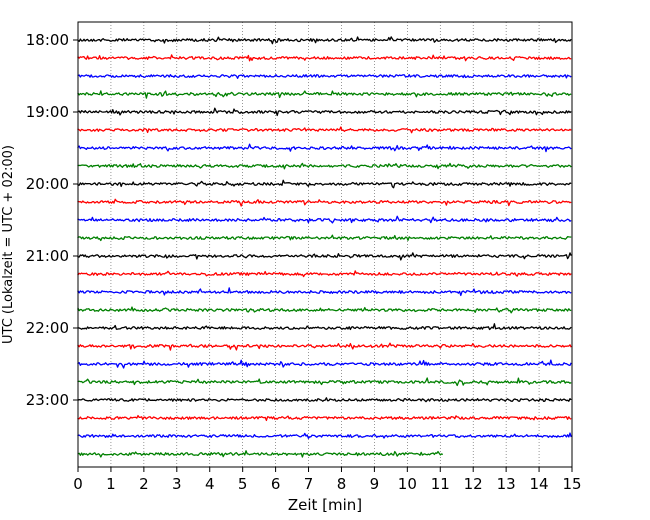  Describe the element at coordinates (325, 505) in the screenshot. I see `x-axis-label: Zeit [min]` at that location.